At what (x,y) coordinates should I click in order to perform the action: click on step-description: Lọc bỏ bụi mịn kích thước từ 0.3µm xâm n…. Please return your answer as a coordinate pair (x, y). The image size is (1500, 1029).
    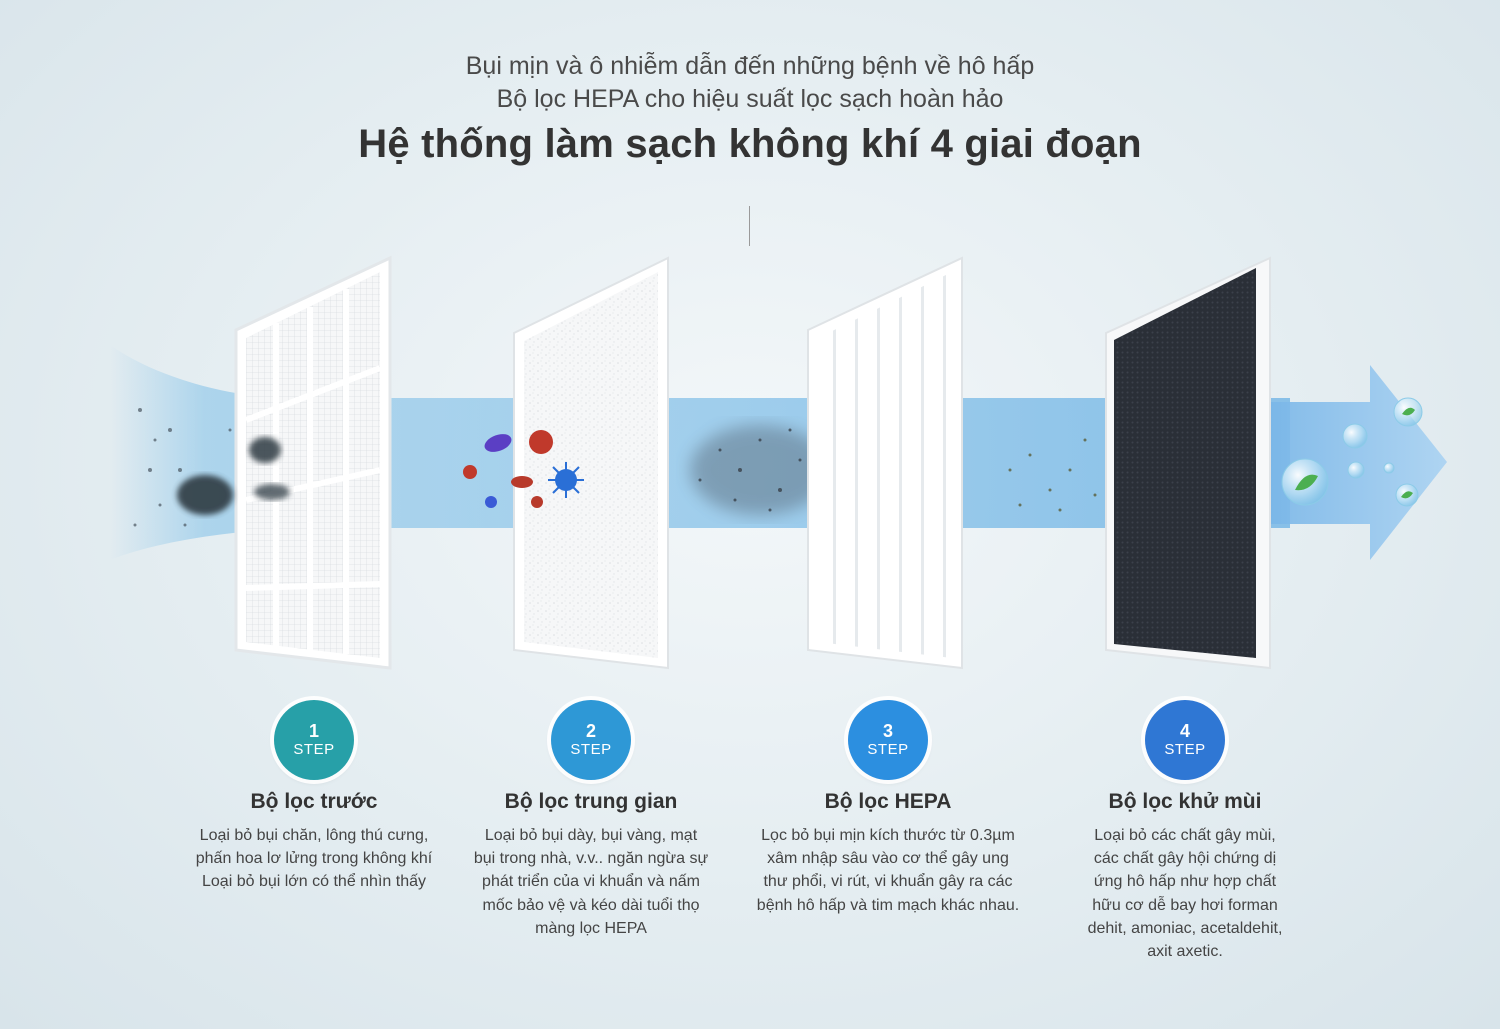
    Looking at the image, I should click on (888, 870).